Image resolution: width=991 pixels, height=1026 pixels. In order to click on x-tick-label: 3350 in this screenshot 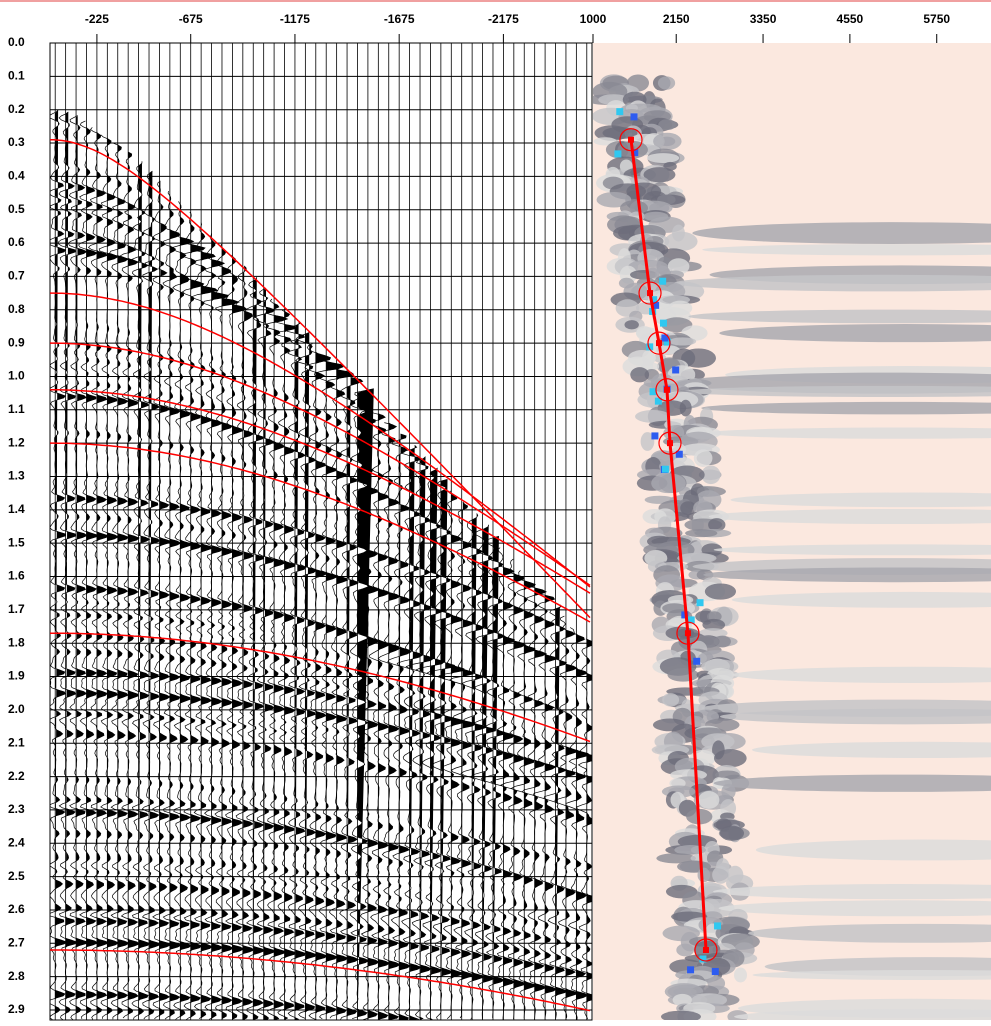, I will do `click(763, 19)`.